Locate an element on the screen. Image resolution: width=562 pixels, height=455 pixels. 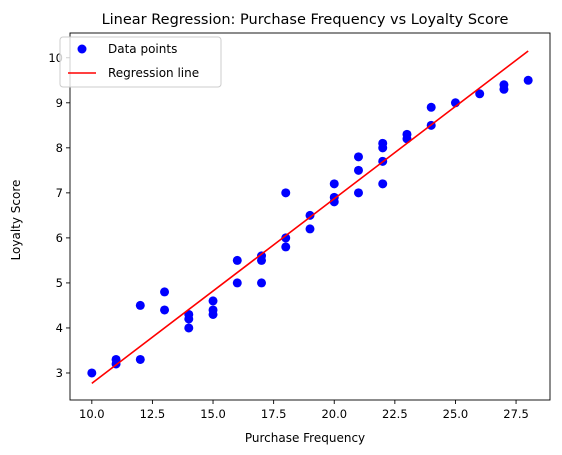
y-tick-label: 7 is located at coordinates (59, 193).